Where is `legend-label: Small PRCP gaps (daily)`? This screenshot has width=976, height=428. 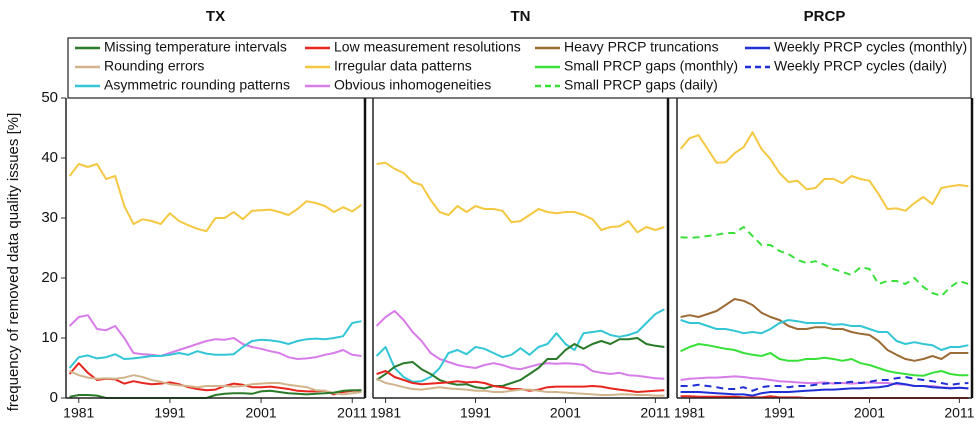 legend-label: Small PRCP gaps (daily) is located at coordinates (641, 85).